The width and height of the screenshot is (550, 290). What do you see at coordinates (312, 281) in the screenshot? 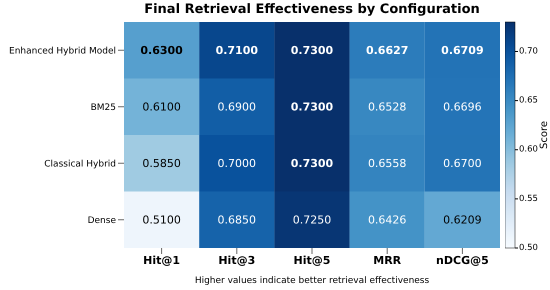
I see `text: Higher values indicate better retrieval effectiveness` at bounding box center [312, 281].